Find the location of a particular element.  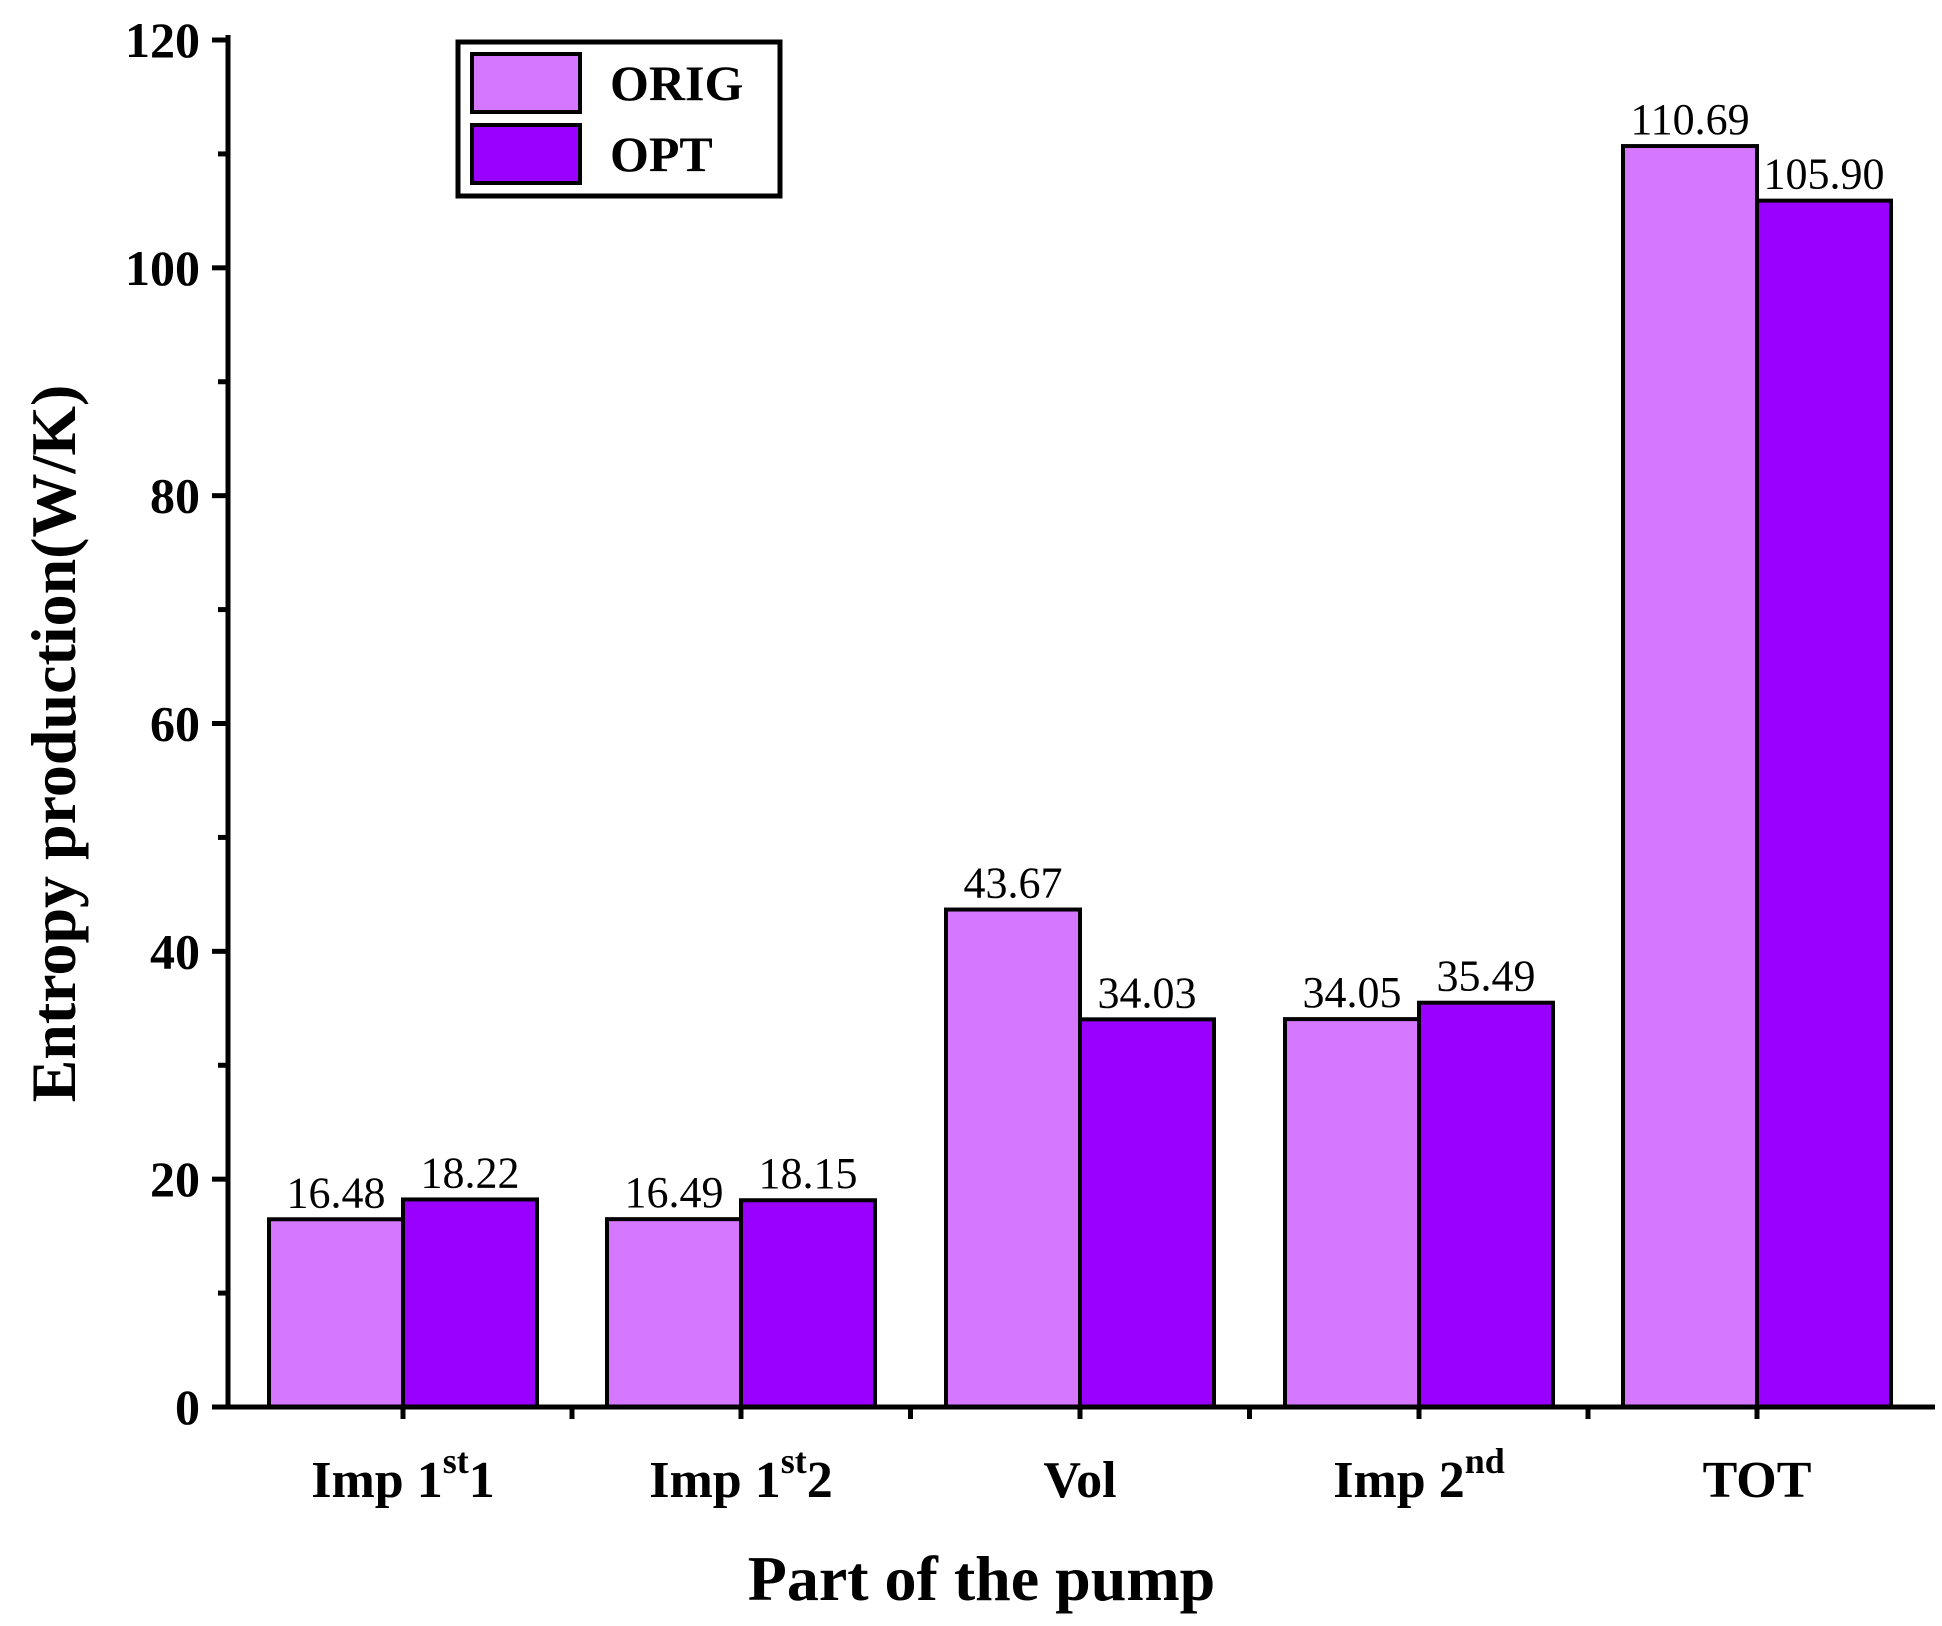

y-tick-label: 80 is located at coordinates (175, 496).